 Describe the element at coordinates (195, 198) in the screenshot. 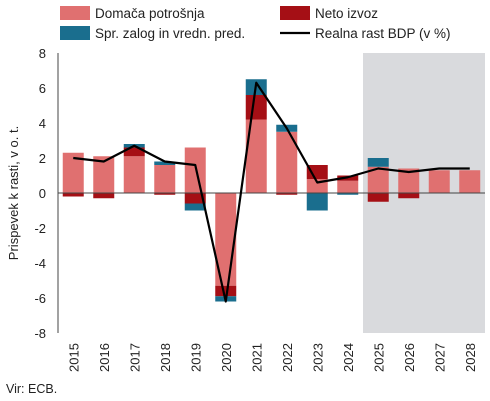

I see `bar-net-exports-2019` at that location.